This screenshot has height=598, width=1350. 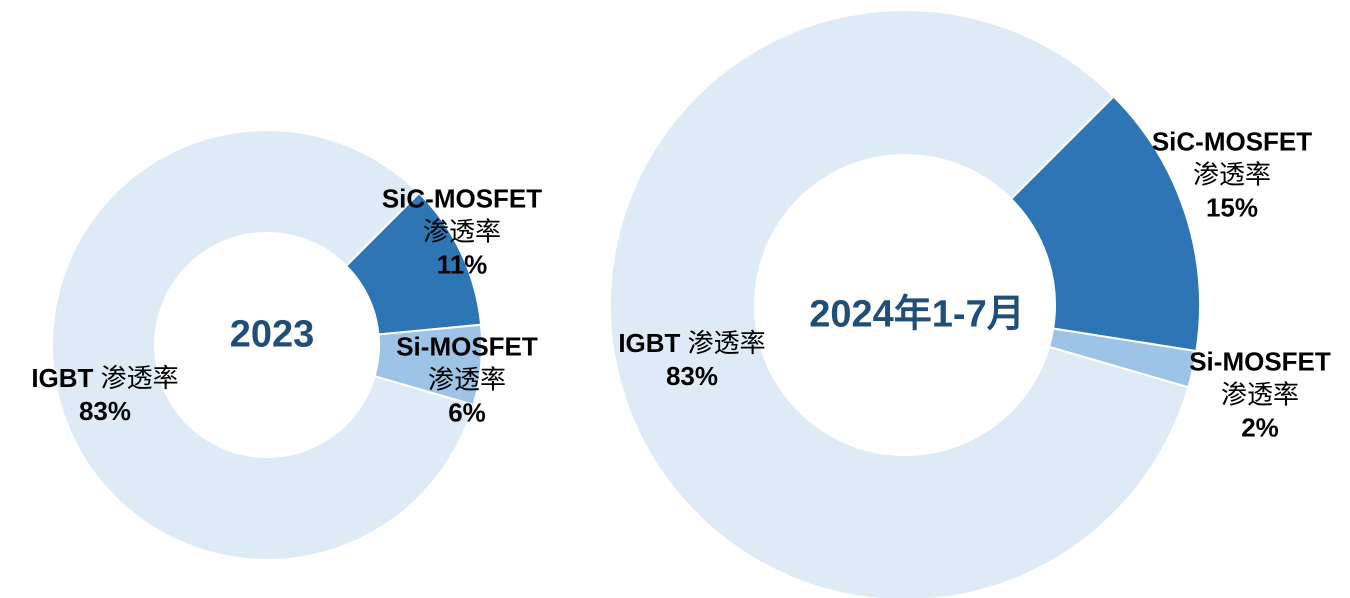 What do you see at coordinates (1260, 427) in the screenshot?
I see `value-label: 2%` at bounding box center [1260, 427].